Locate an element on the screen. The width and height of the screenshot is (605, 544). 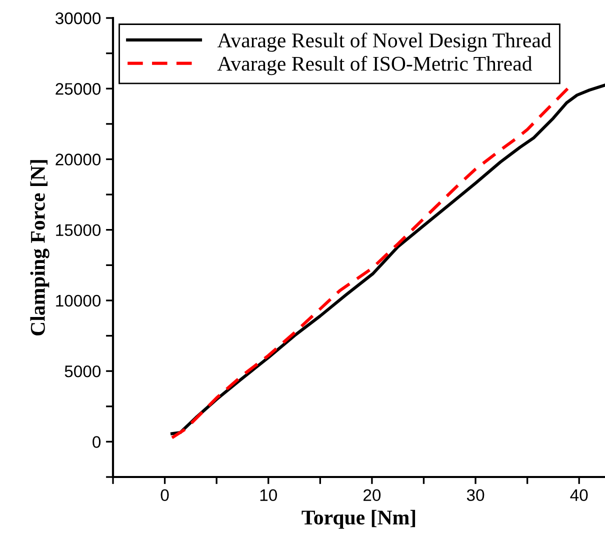
y-tick-label: 5000 is located at coordinates (82, 371).